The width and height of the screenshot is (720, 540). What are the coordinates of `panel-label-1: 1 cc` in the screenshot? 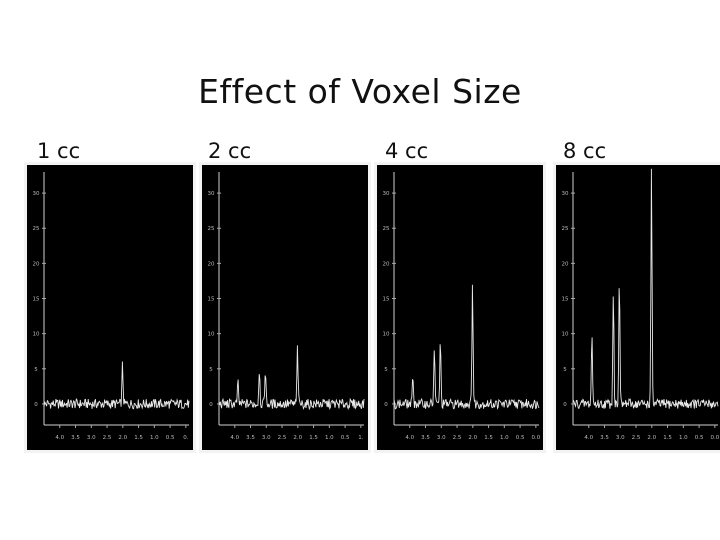 It's located at (59, 151).